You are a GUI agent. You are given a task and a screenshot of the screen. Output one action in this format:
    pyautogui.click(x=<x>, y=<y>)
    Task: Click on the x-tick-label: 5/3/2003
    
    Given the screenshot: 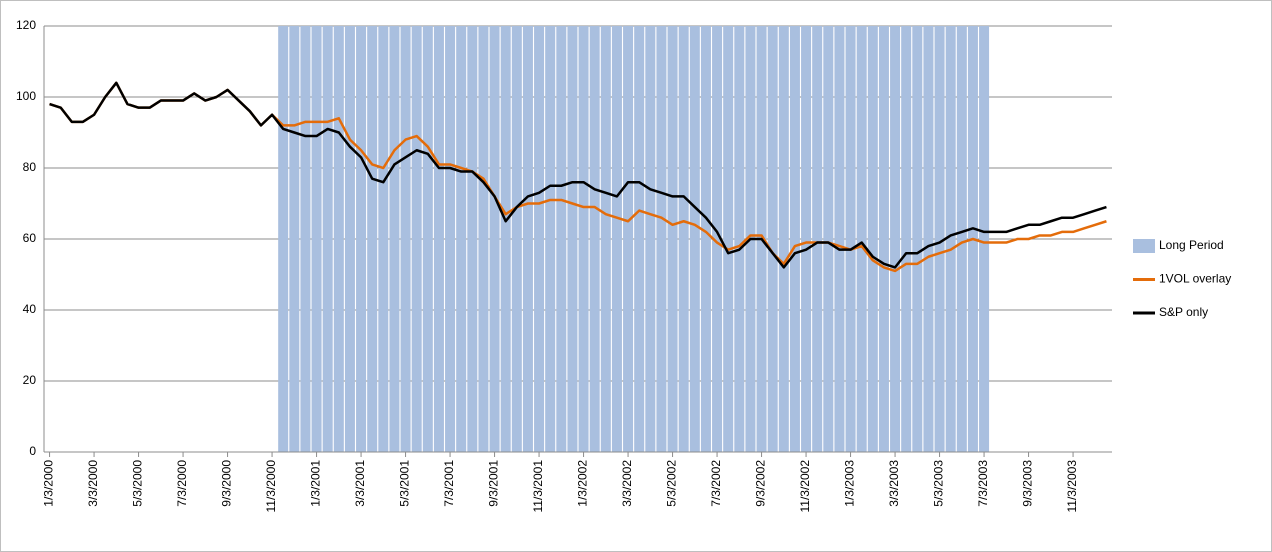 What is the action you would take?
    pyautogui.click(x=939, y=483)
    